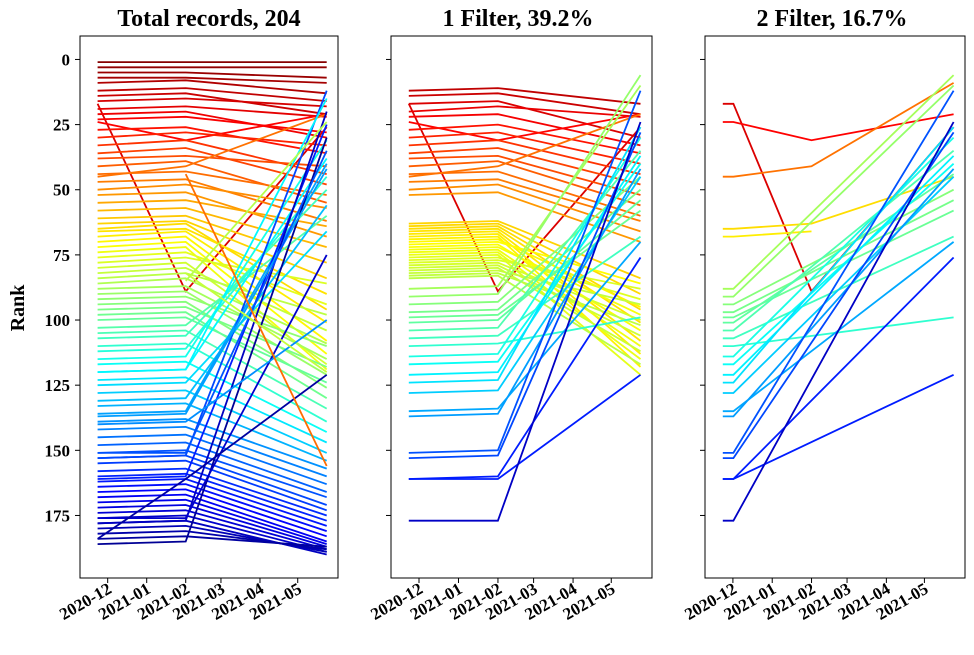 Image resolution: width=974 pixels, height=655 pixels. Describe the element at coordinates (517, 19) in the screenshot. I see `chart-title: 1 Filter, 39.2%` at that location.